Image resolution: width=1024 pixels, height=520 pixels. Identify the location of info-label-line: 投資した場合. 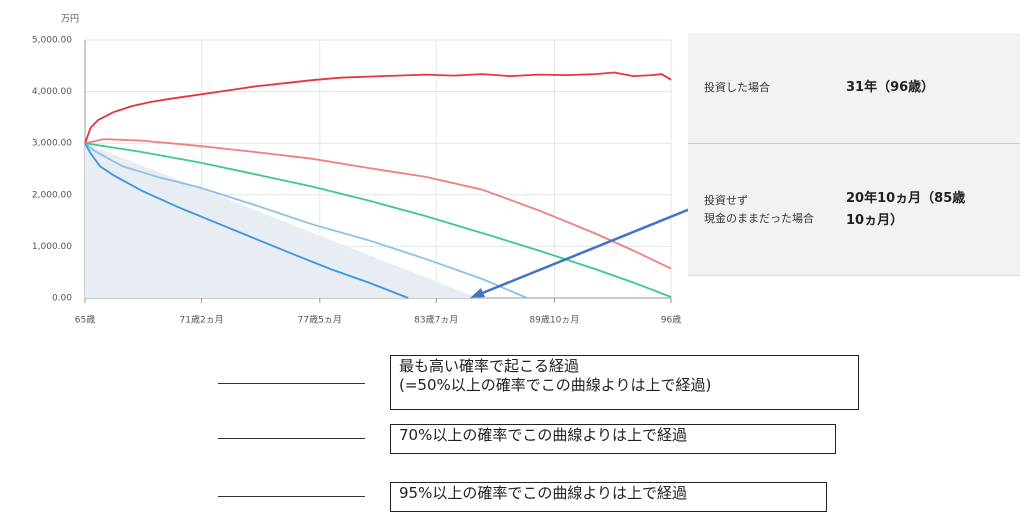
(737, 87).